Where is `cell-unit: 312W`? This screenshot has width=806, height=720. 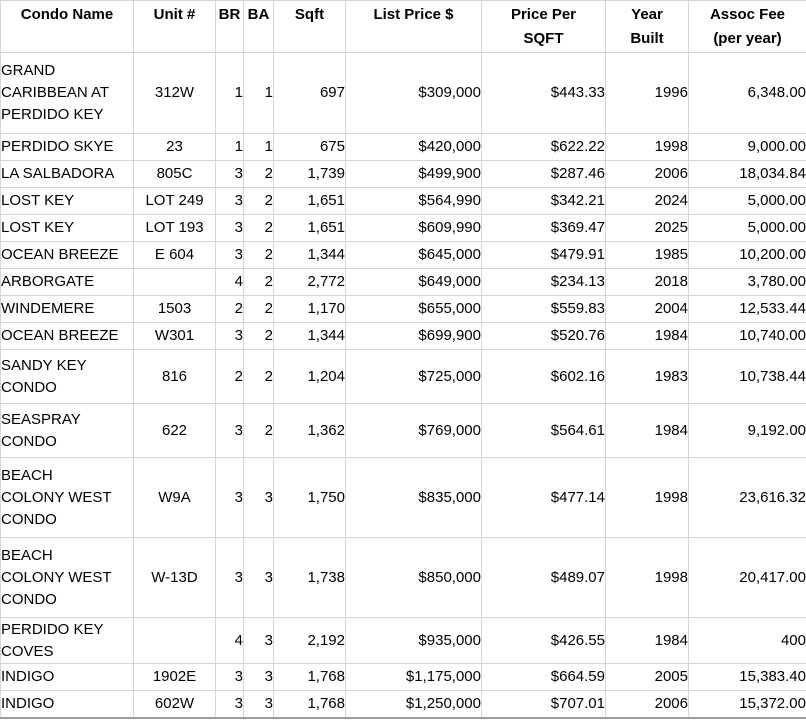
cell-unit: 312W is located at coordinates (174, 93).